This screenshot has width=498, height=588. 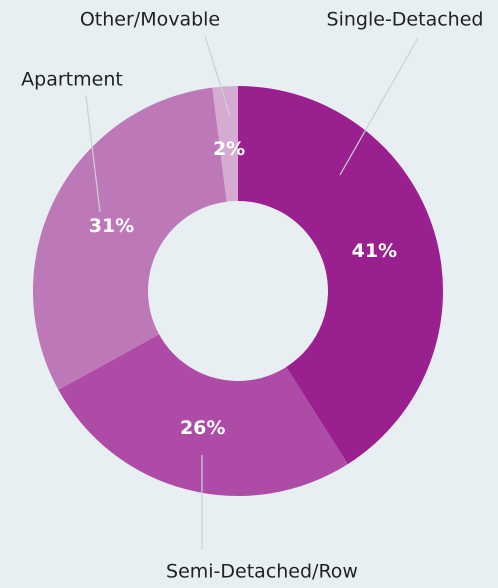 I want to click on donut-slice, so click(x=225, y=144).